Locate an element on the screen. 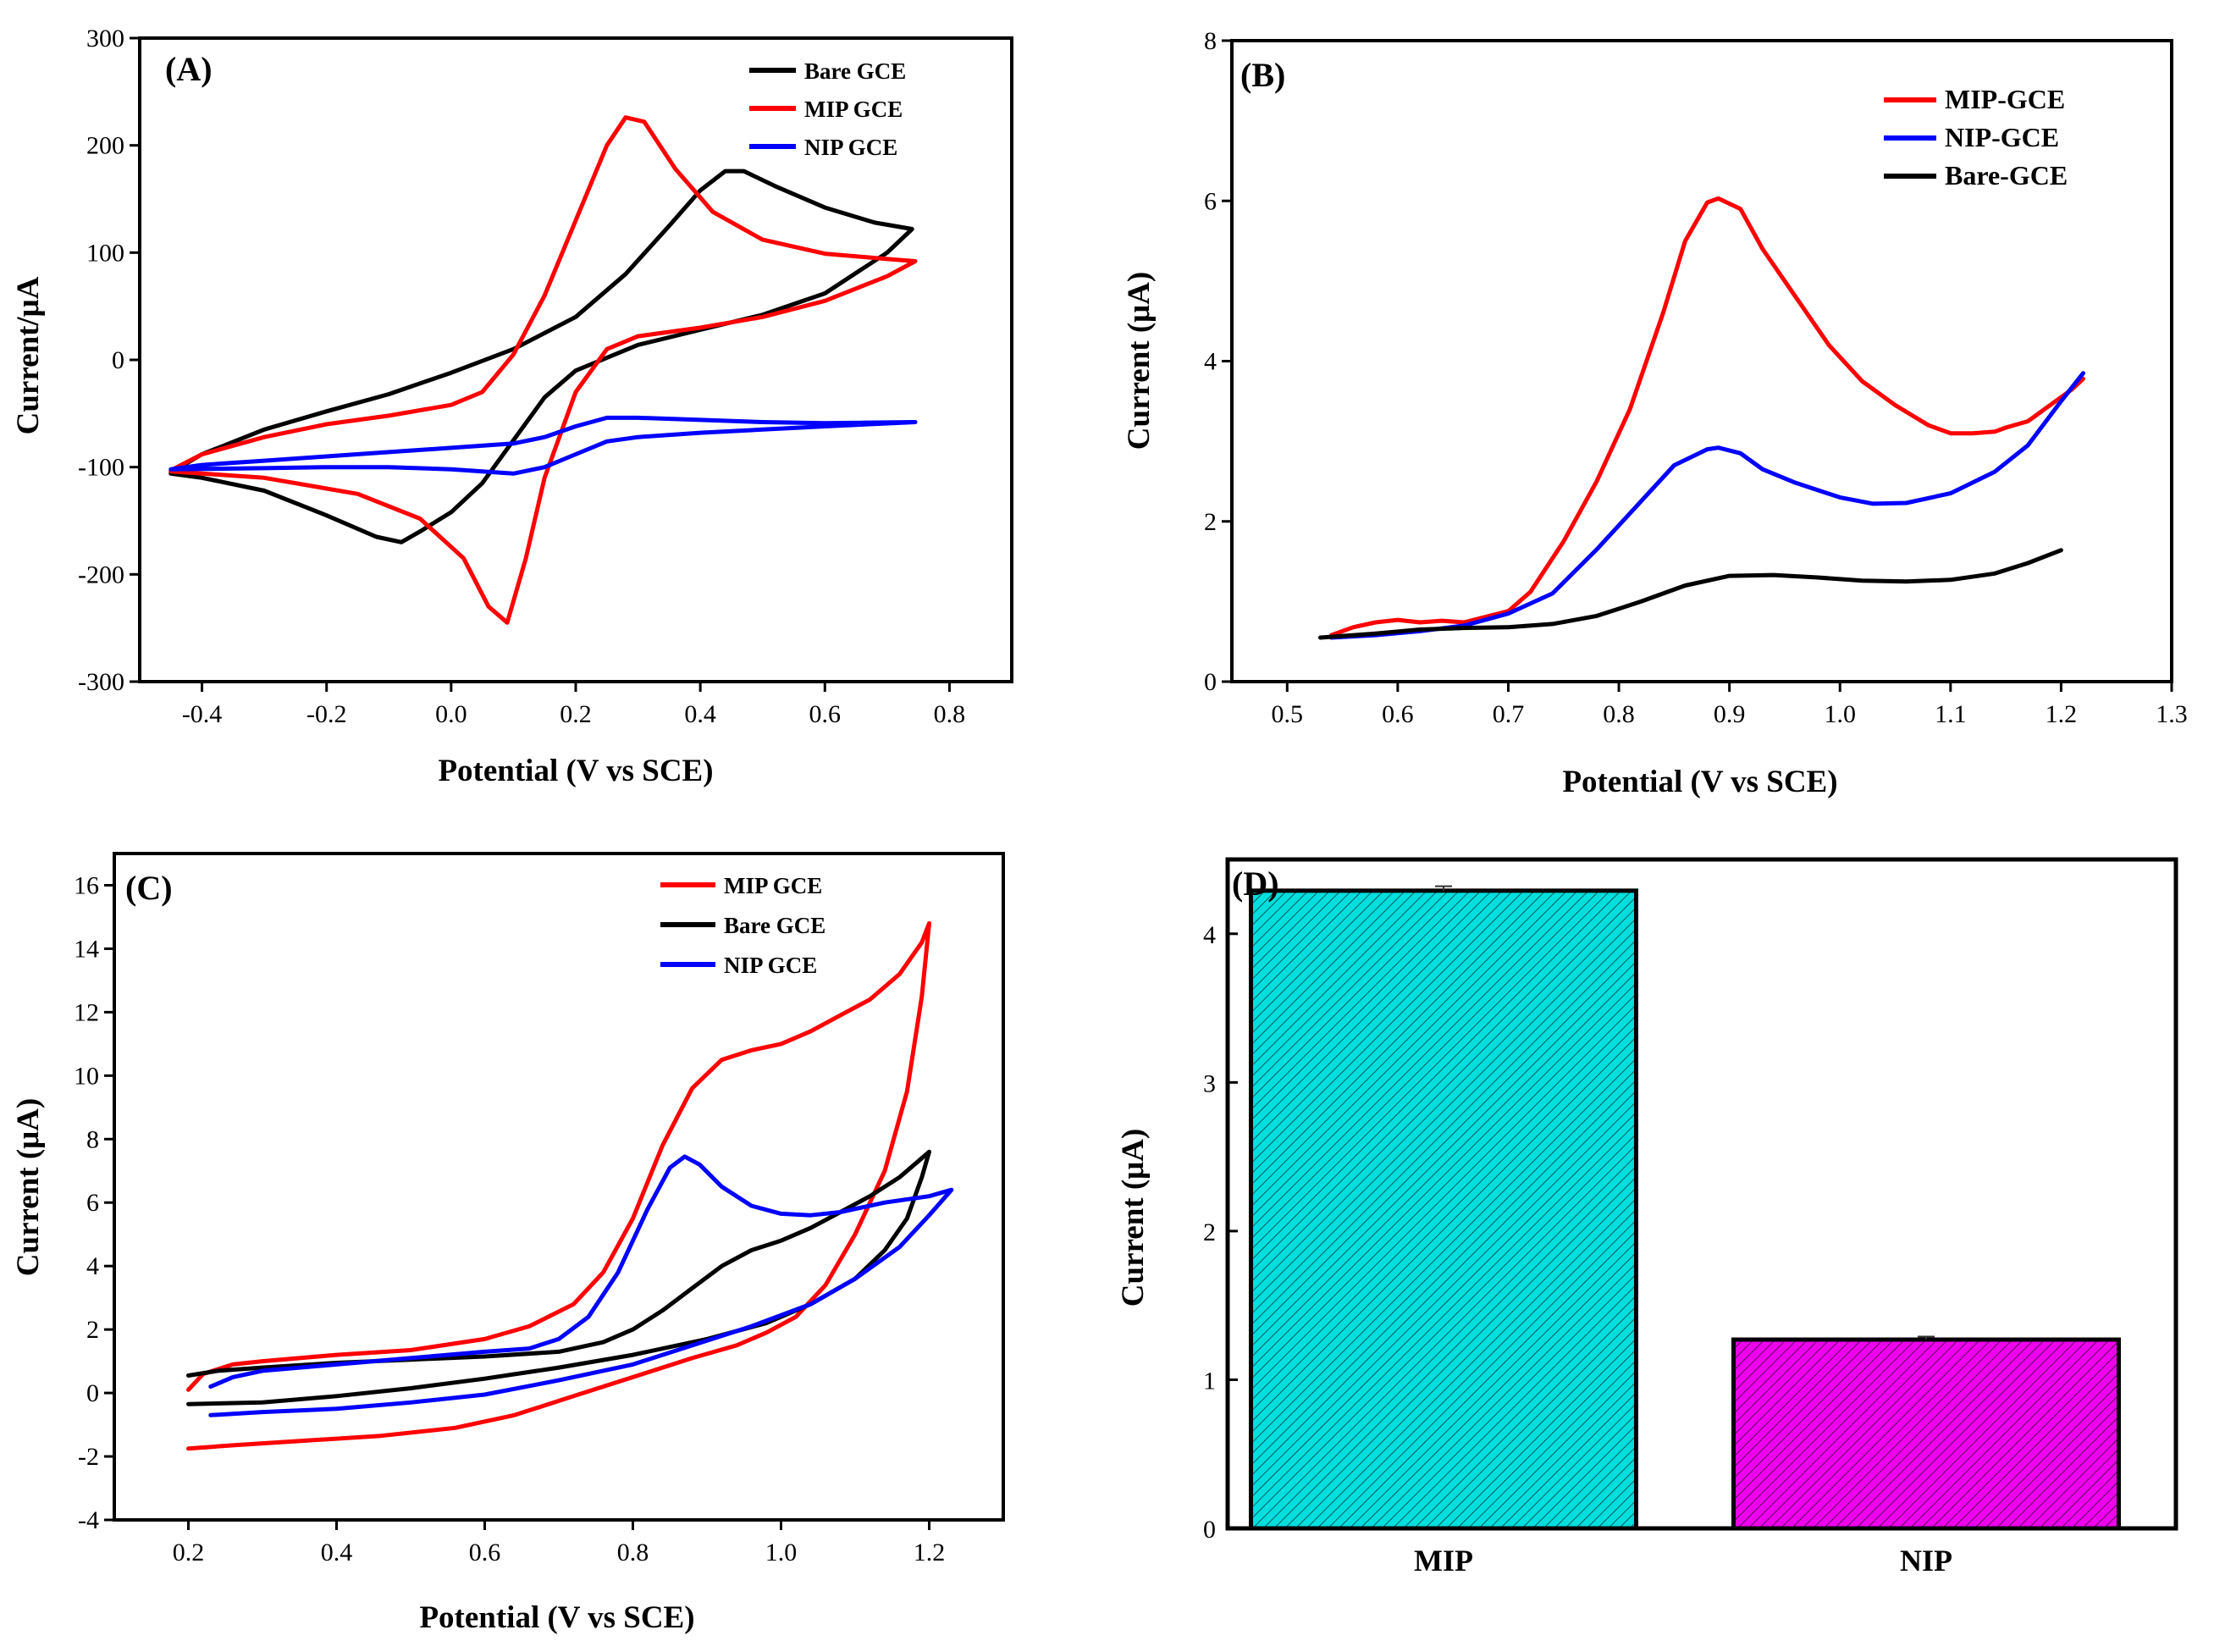 The height and width of the screenshot is (1652, 2214). x-tick-label: 0.9 is located at coordinates (1730, 714).